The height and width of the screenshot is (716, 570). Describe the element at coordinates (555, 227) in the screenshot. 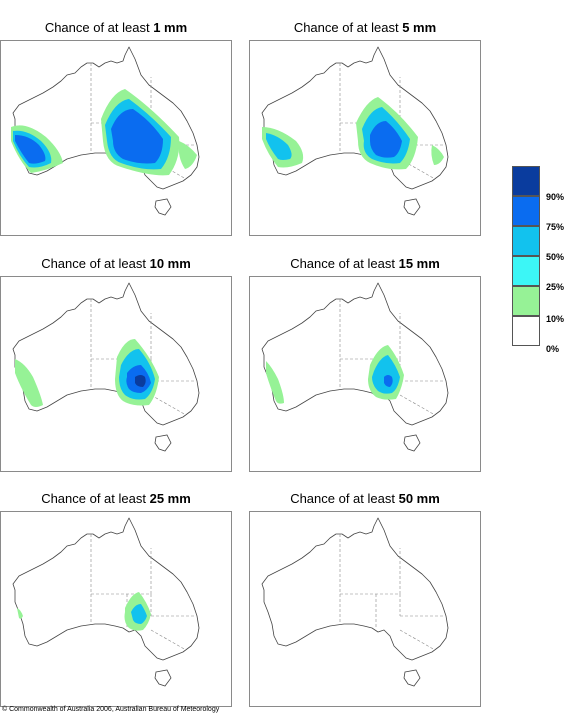

I see `legend-label-75: 75%` at that location.